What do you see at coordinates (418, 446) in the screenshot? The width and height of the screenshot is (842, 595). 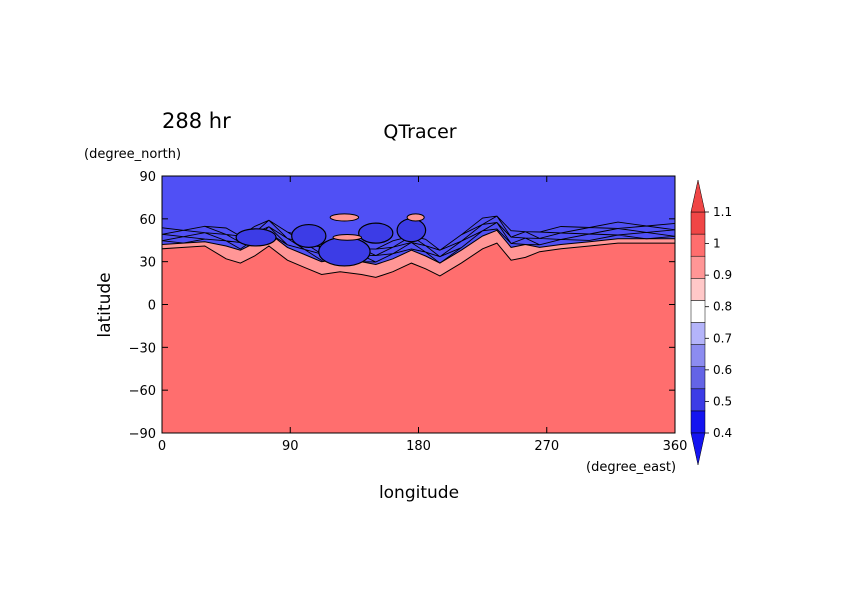 I see `x-tick-label: 180` at bounding box center [418, 446].